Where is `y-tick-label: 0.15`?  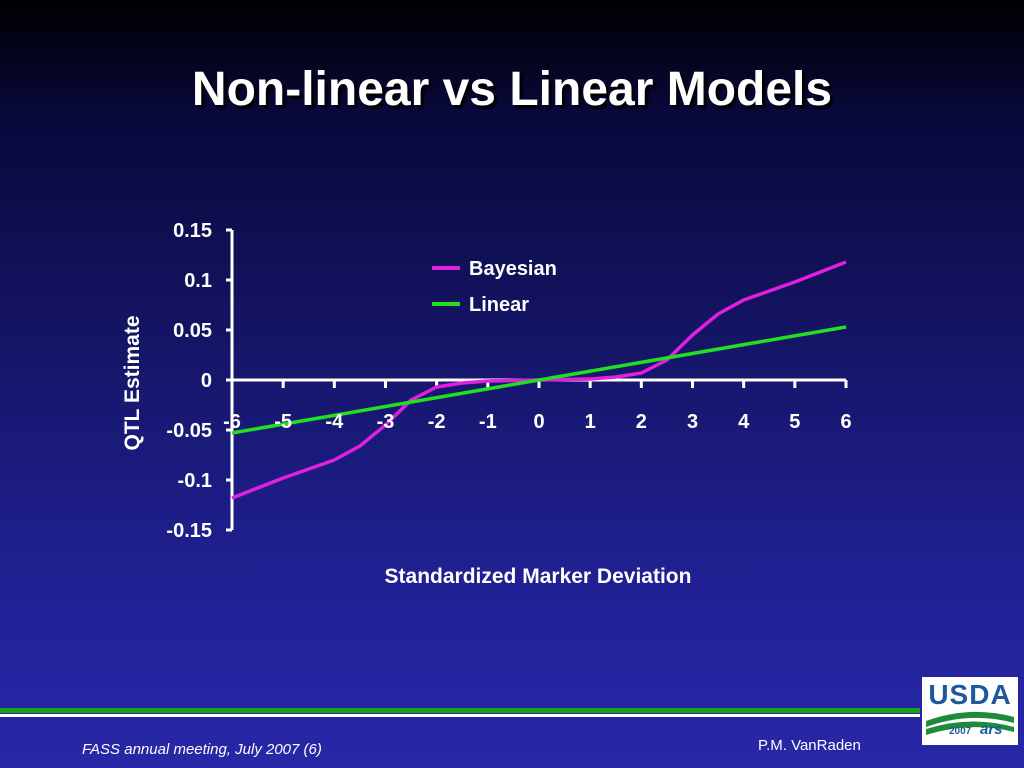 y-tick-label: 0.15 is located at coordinates (192, 231).